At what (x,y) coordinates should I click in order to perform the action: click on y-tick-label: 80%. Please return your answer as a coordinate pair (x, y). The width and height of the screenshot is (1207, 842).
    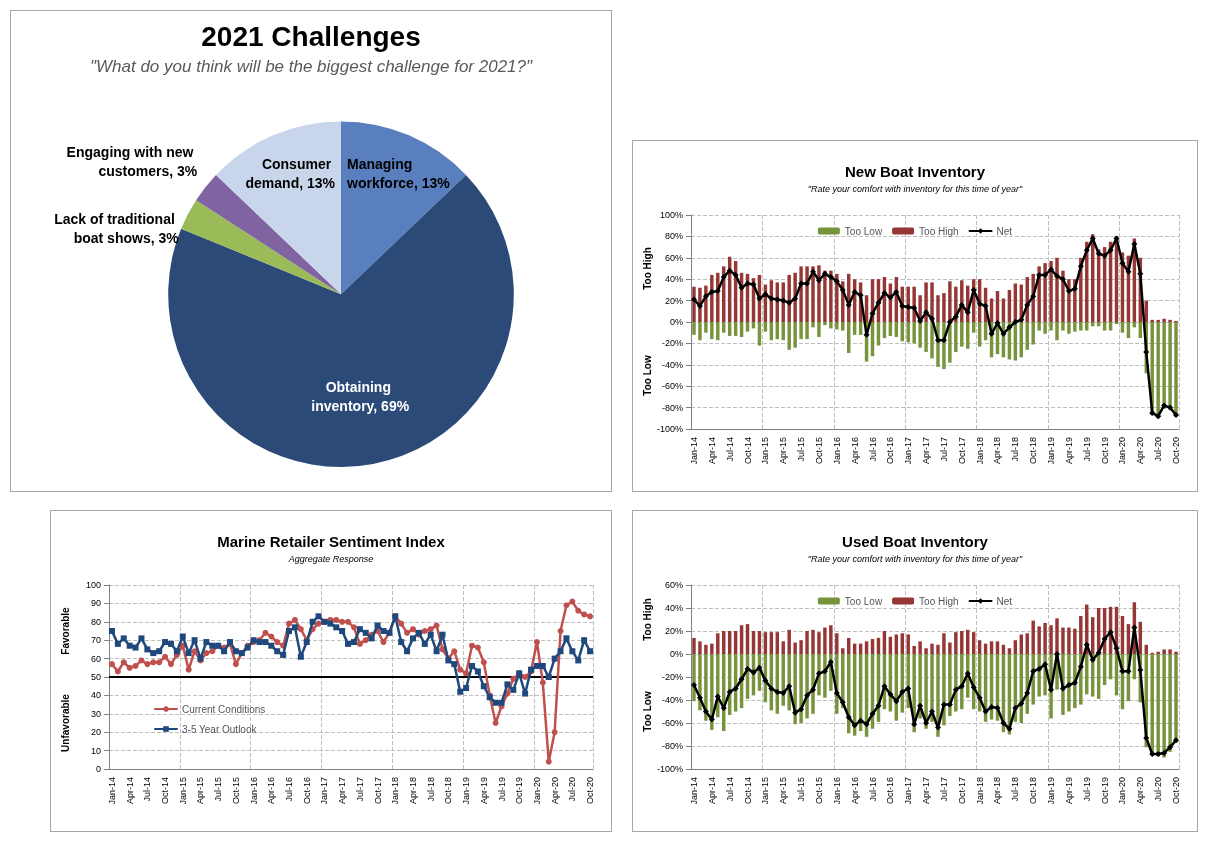
    Looking at the image, I should click on (673, 236).